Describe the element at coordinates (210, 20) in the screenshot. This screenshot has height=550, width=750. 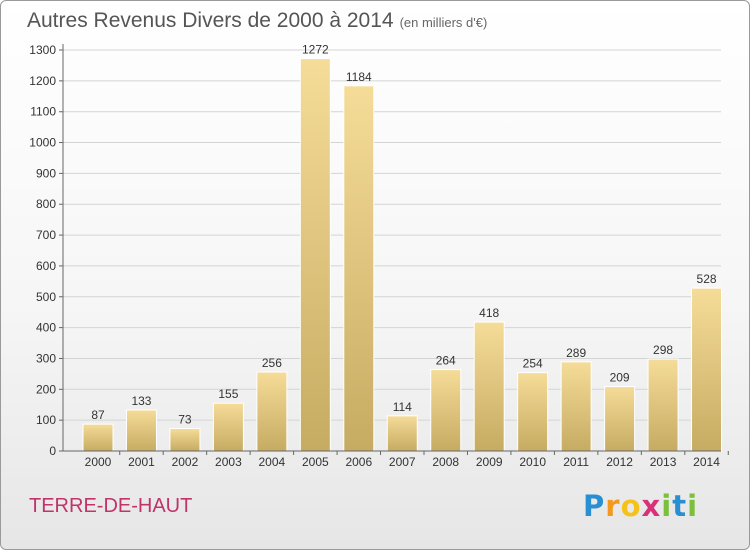
I see `chart-title-text: Autres Revenus Divers de 2000 à 2014` at that location.